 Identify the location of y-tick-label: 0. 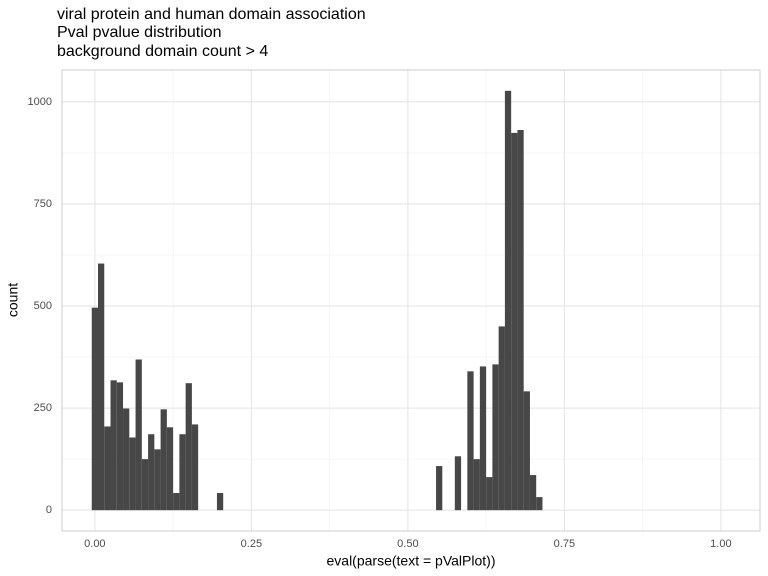
(49, 510).